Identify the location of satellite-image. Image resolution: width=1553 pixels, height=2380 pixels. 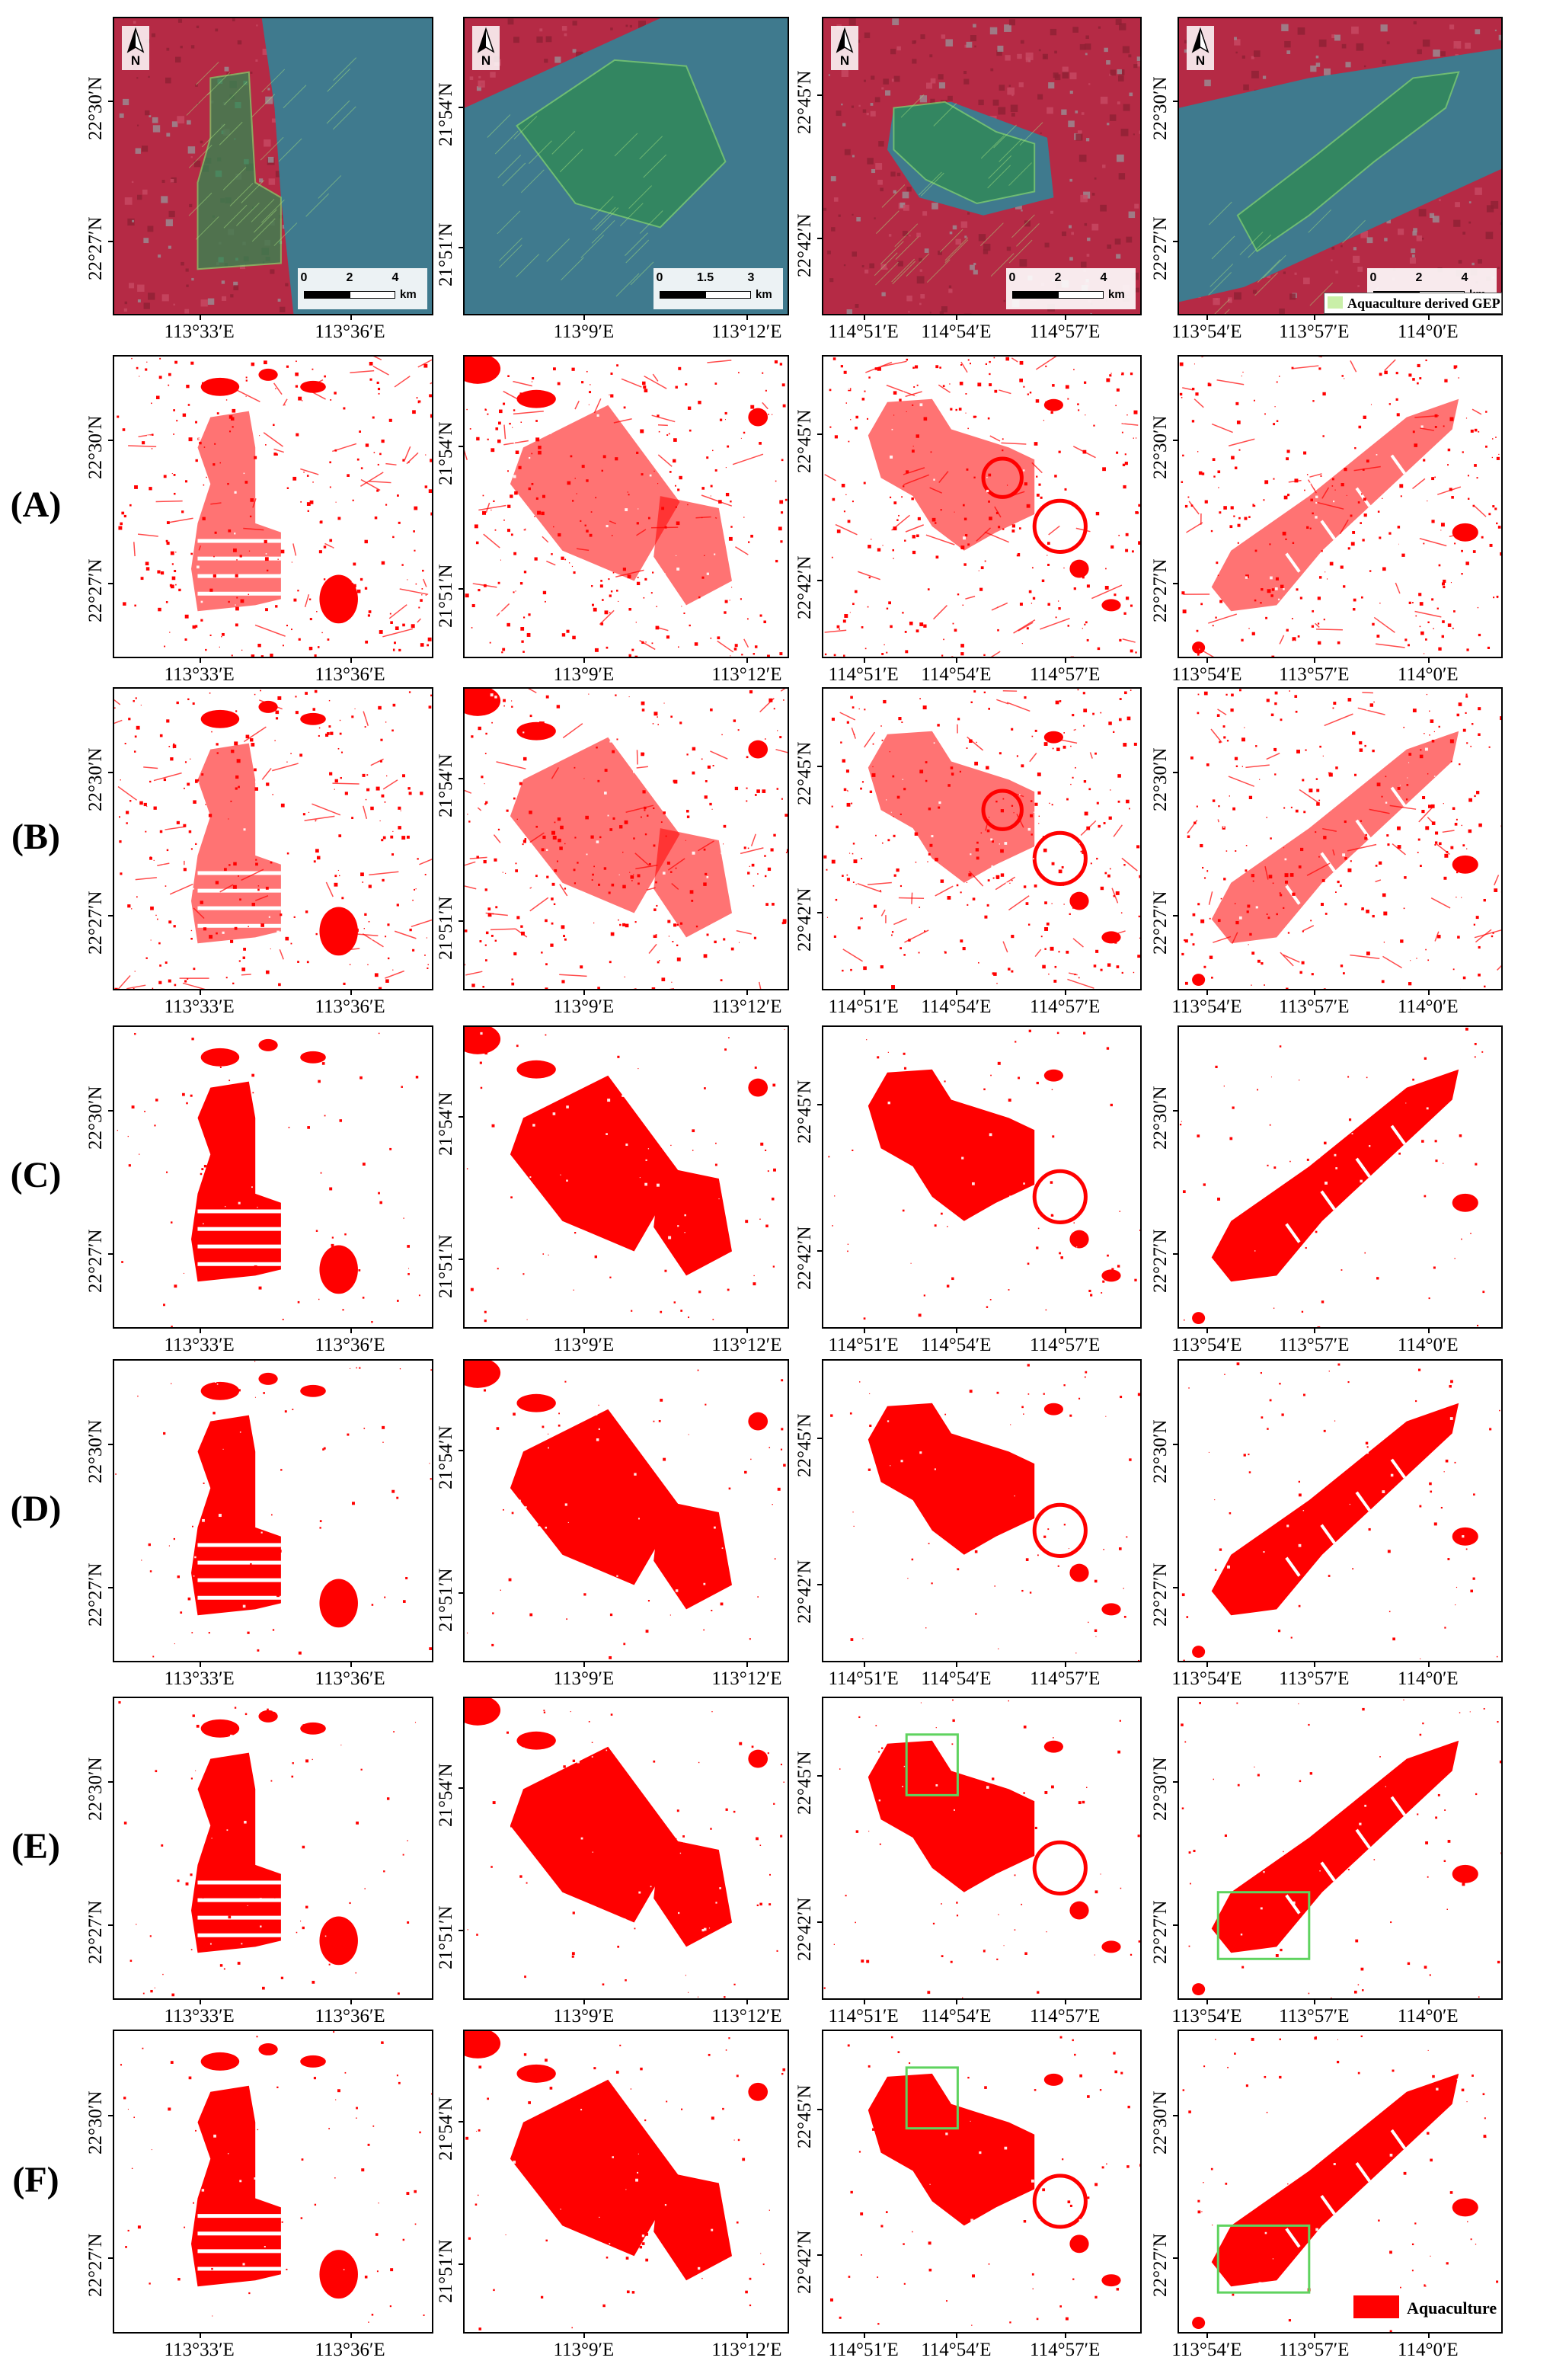
(627, 166).